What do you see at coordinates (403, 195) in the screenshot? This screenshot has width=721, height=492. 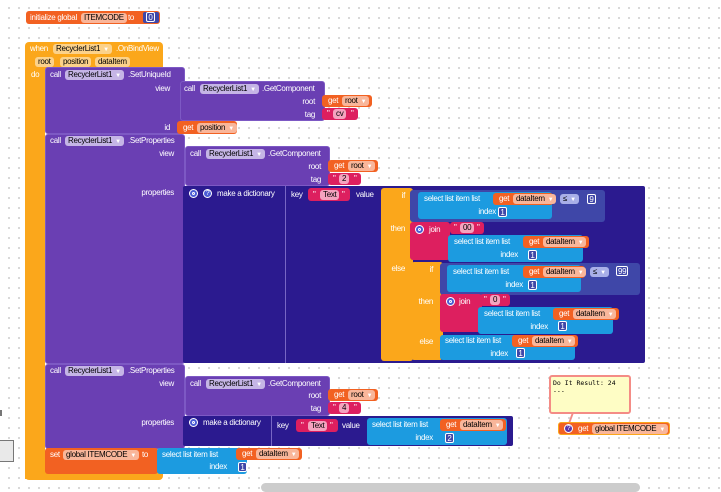 I see `if-label: if` at bounding box center [403, 195].